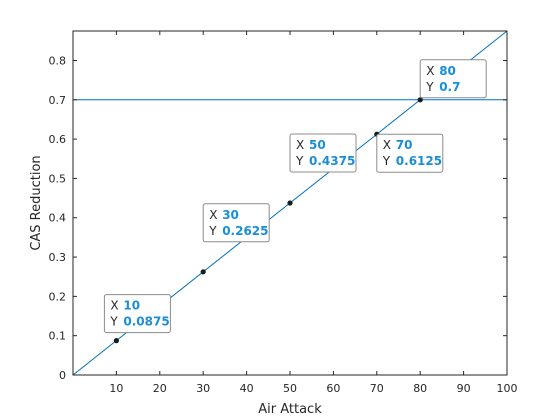  What do you see at coordinates (245, 231) in the screenshot?
I see `datatip-y-value: 0.2625` at bounding box center [245, 231].